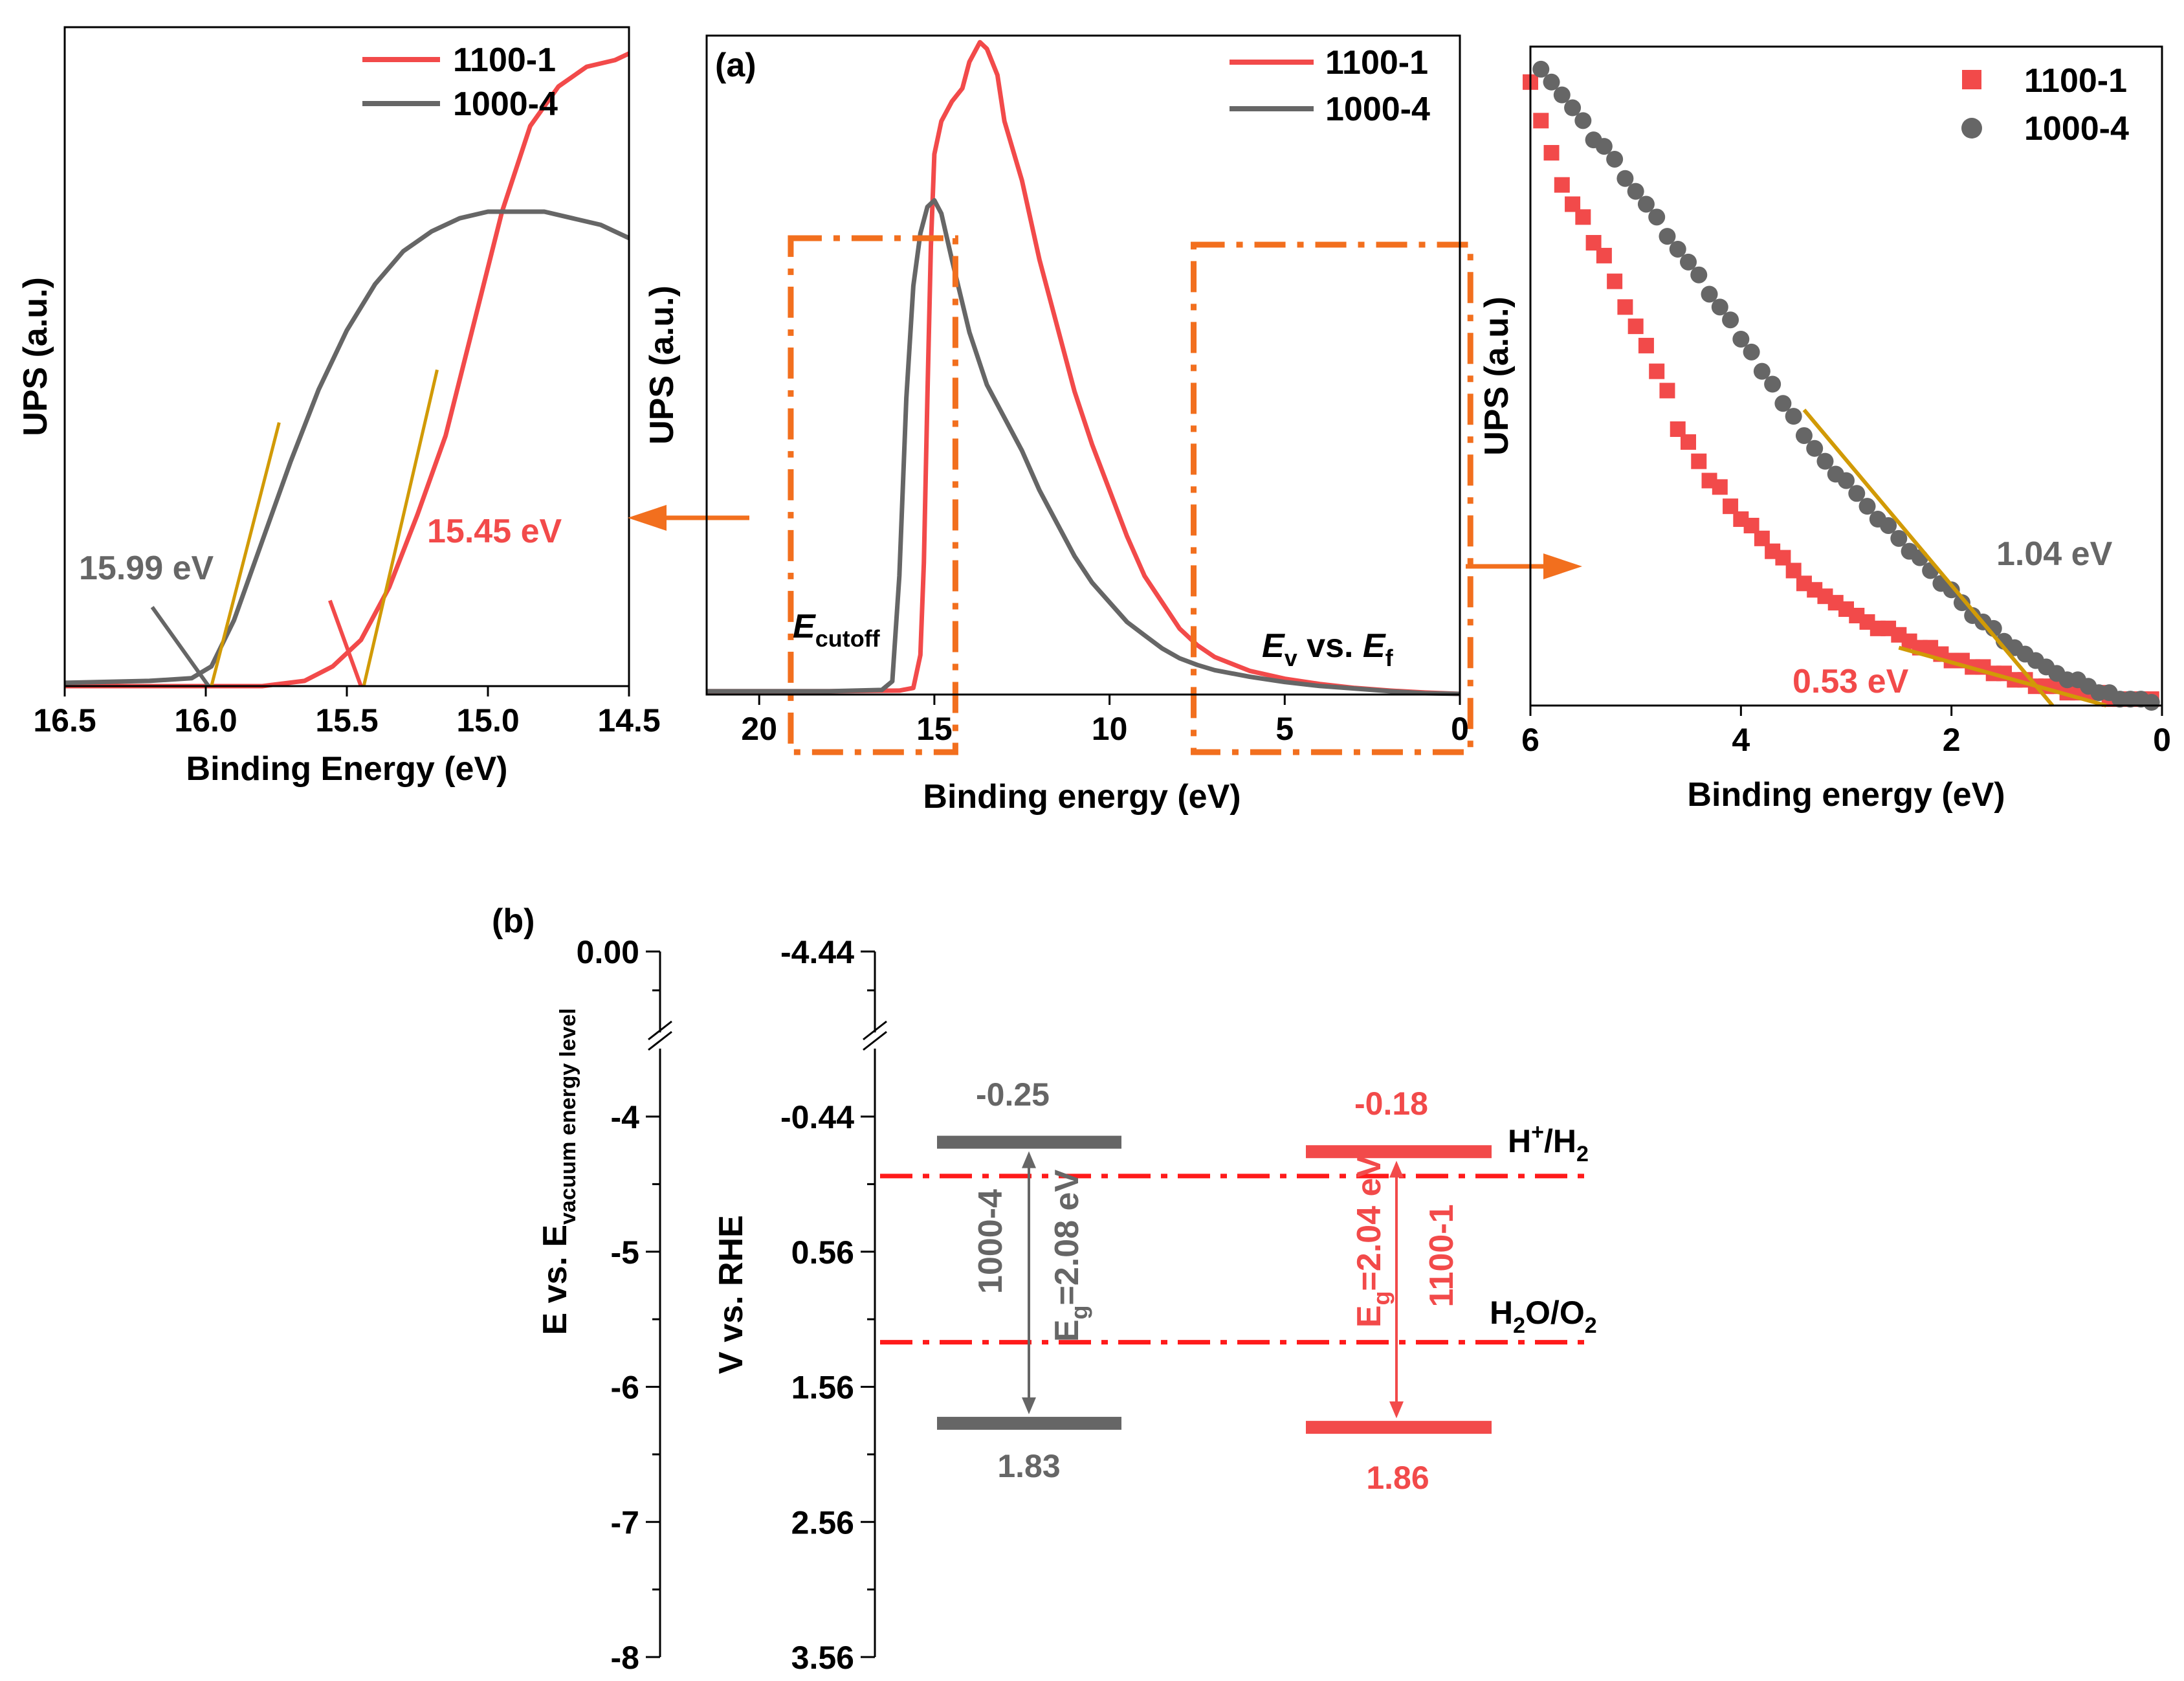  What do you see at coordinates (848, 638) in the screenshot?
I see `e-cutoff-sub: cutoff` at bounding box center [848, 638].